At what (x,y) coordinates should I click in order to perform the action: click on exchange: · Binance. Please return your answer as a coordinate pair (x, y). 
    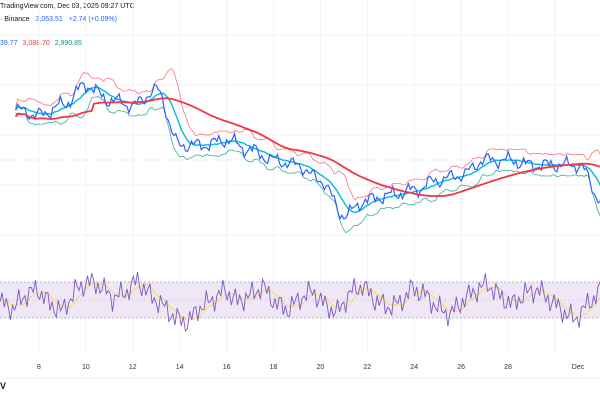
    Looking at the image, I should click on (15, 19).